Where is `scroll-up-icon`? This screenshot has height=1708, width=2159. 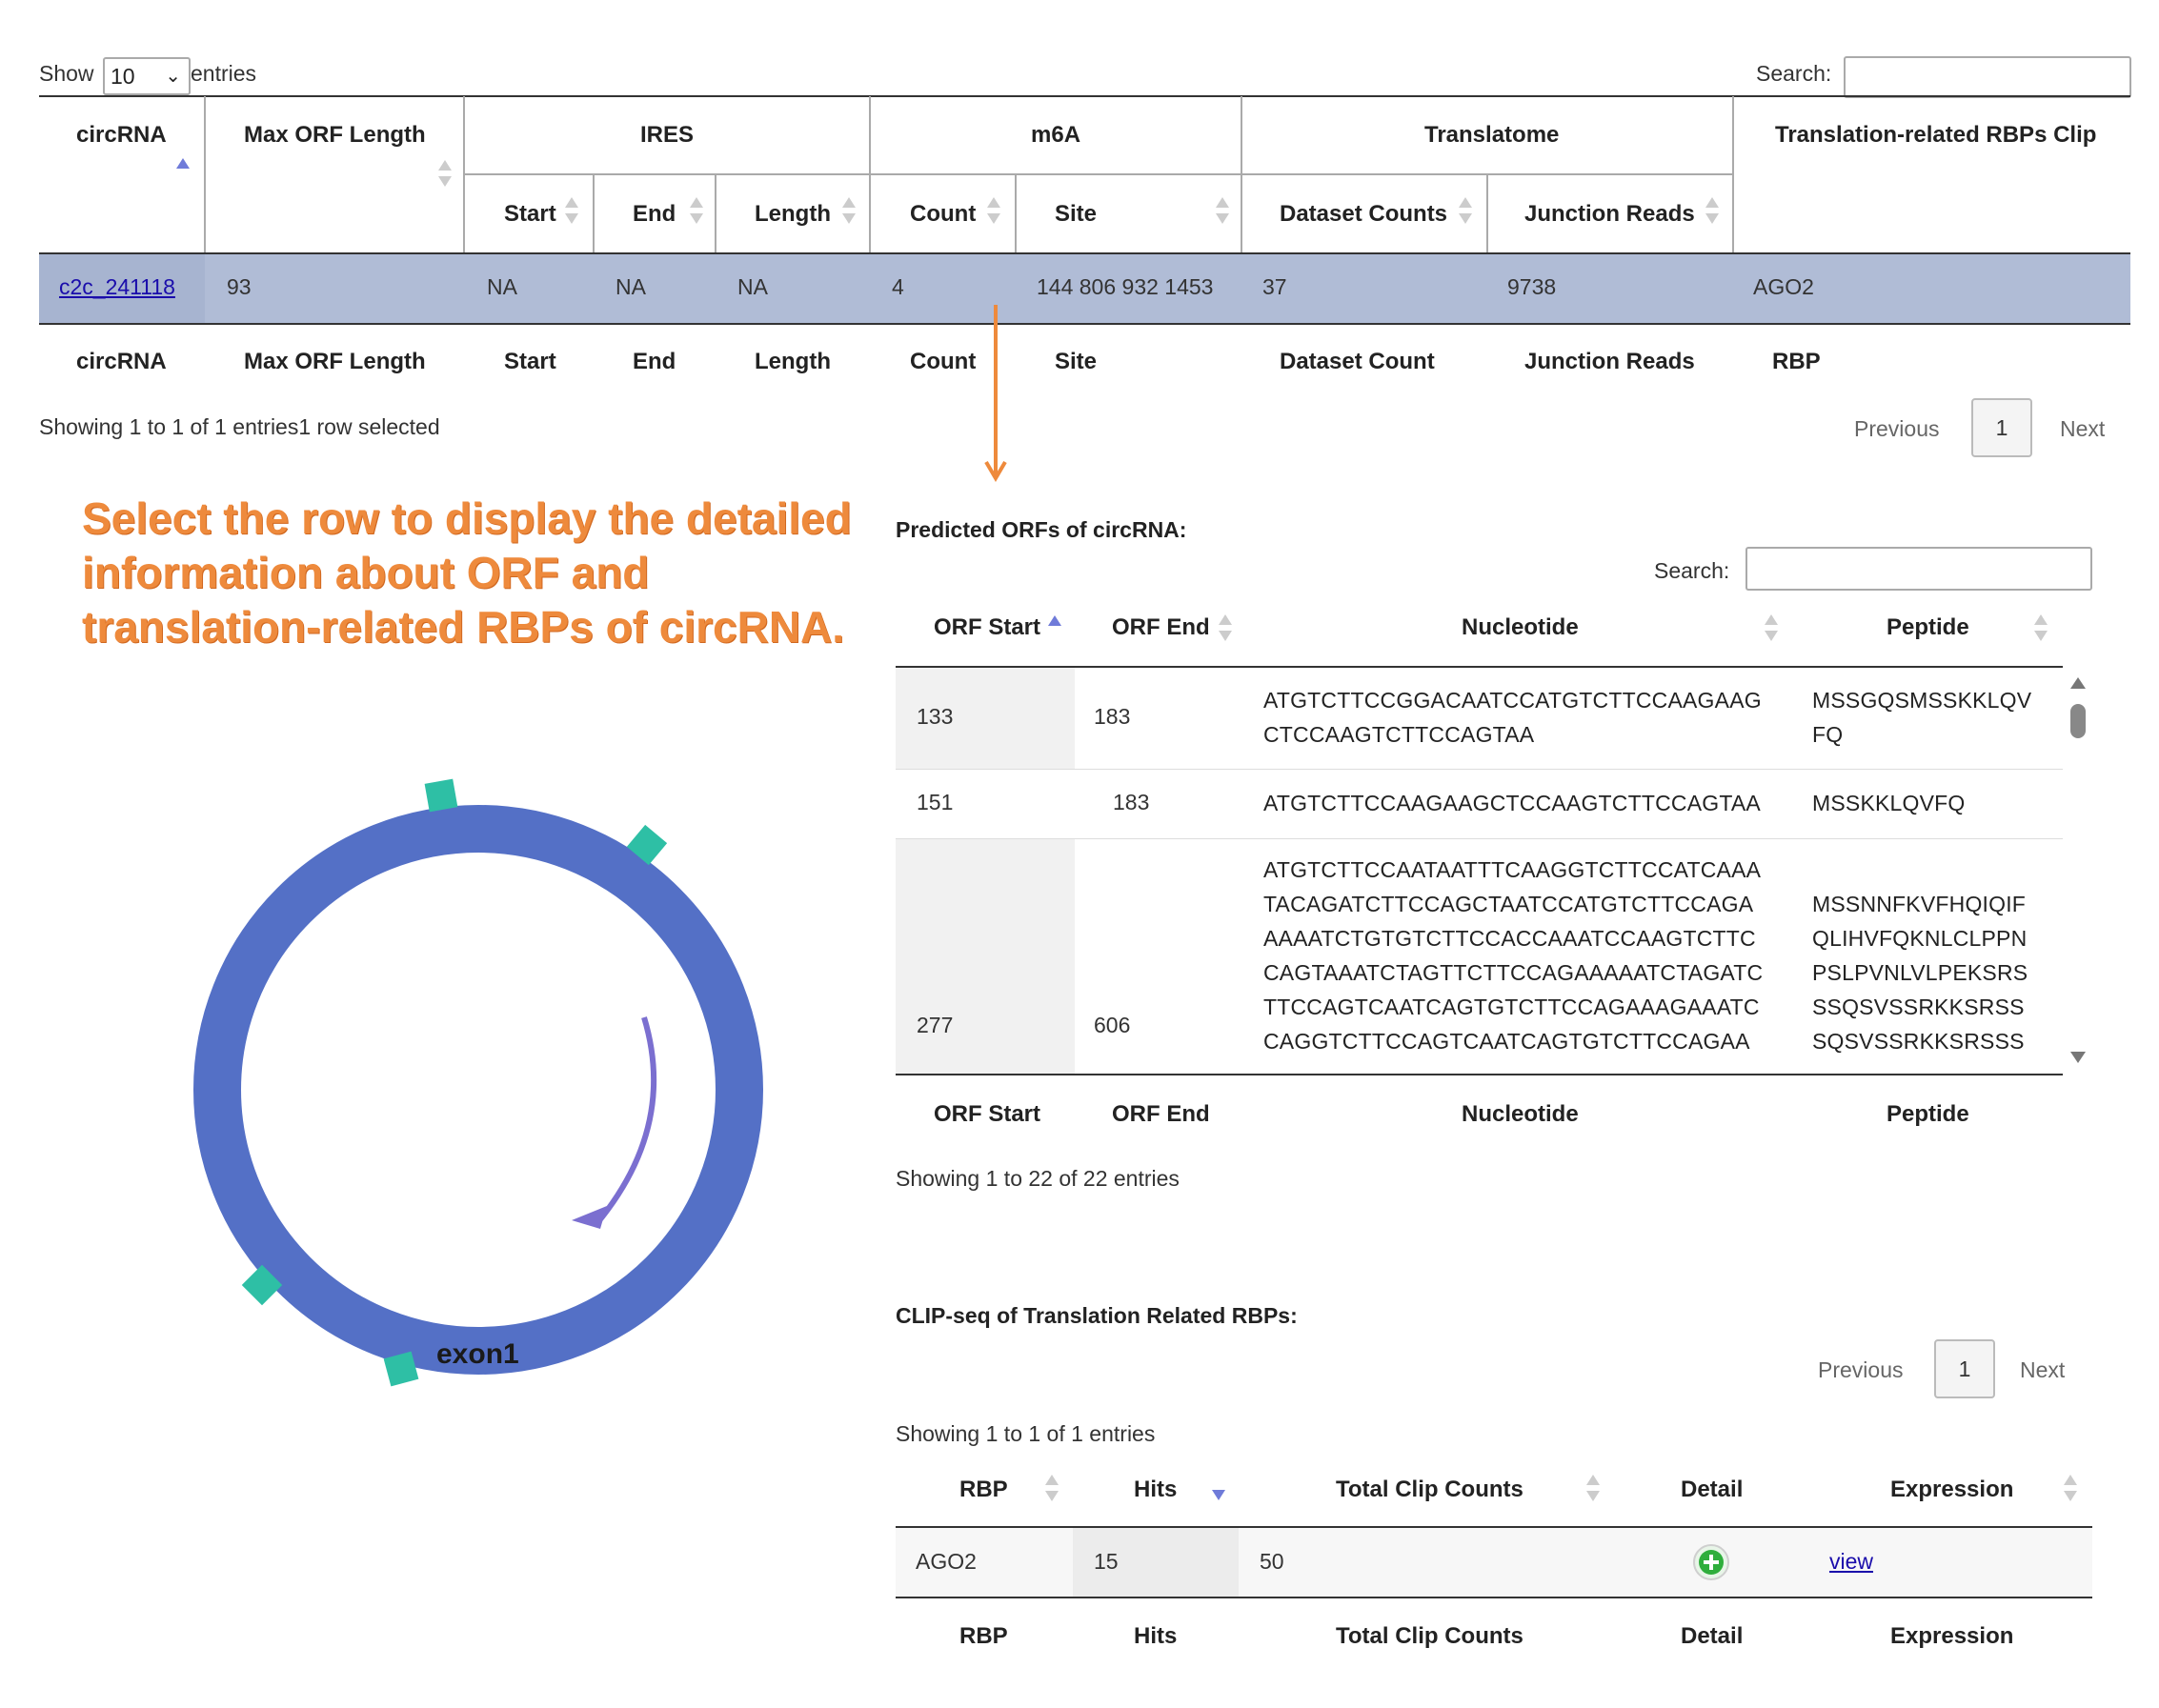 scroll-up-icon is located at coordinates (2078, 683).